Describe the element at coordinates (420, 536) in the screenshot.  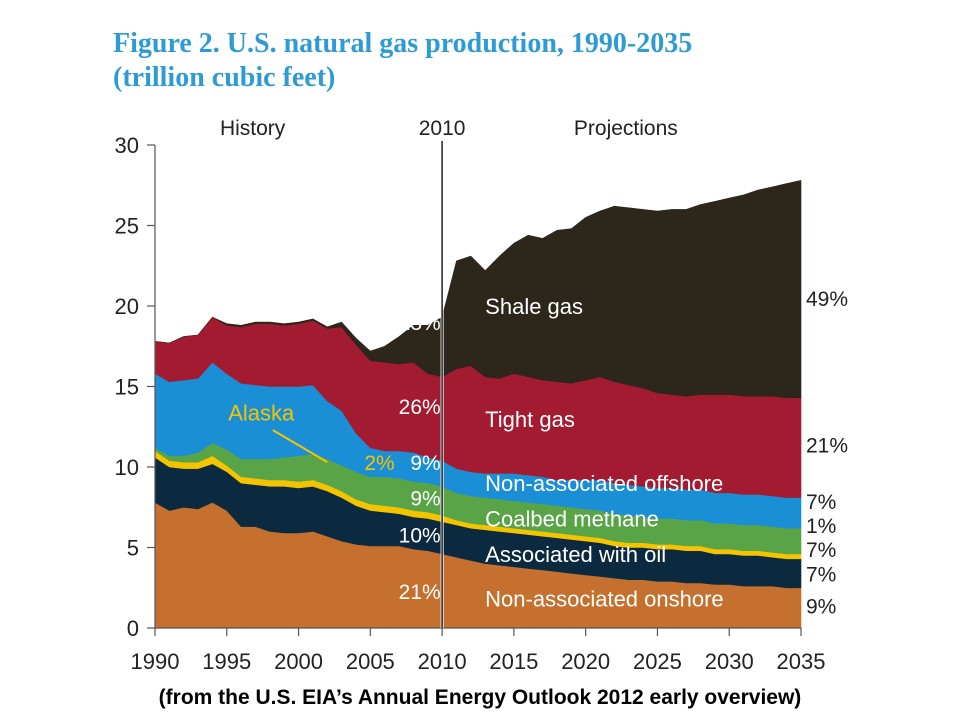
I see `share-2010-associated-with-oil: 10%` at that location.